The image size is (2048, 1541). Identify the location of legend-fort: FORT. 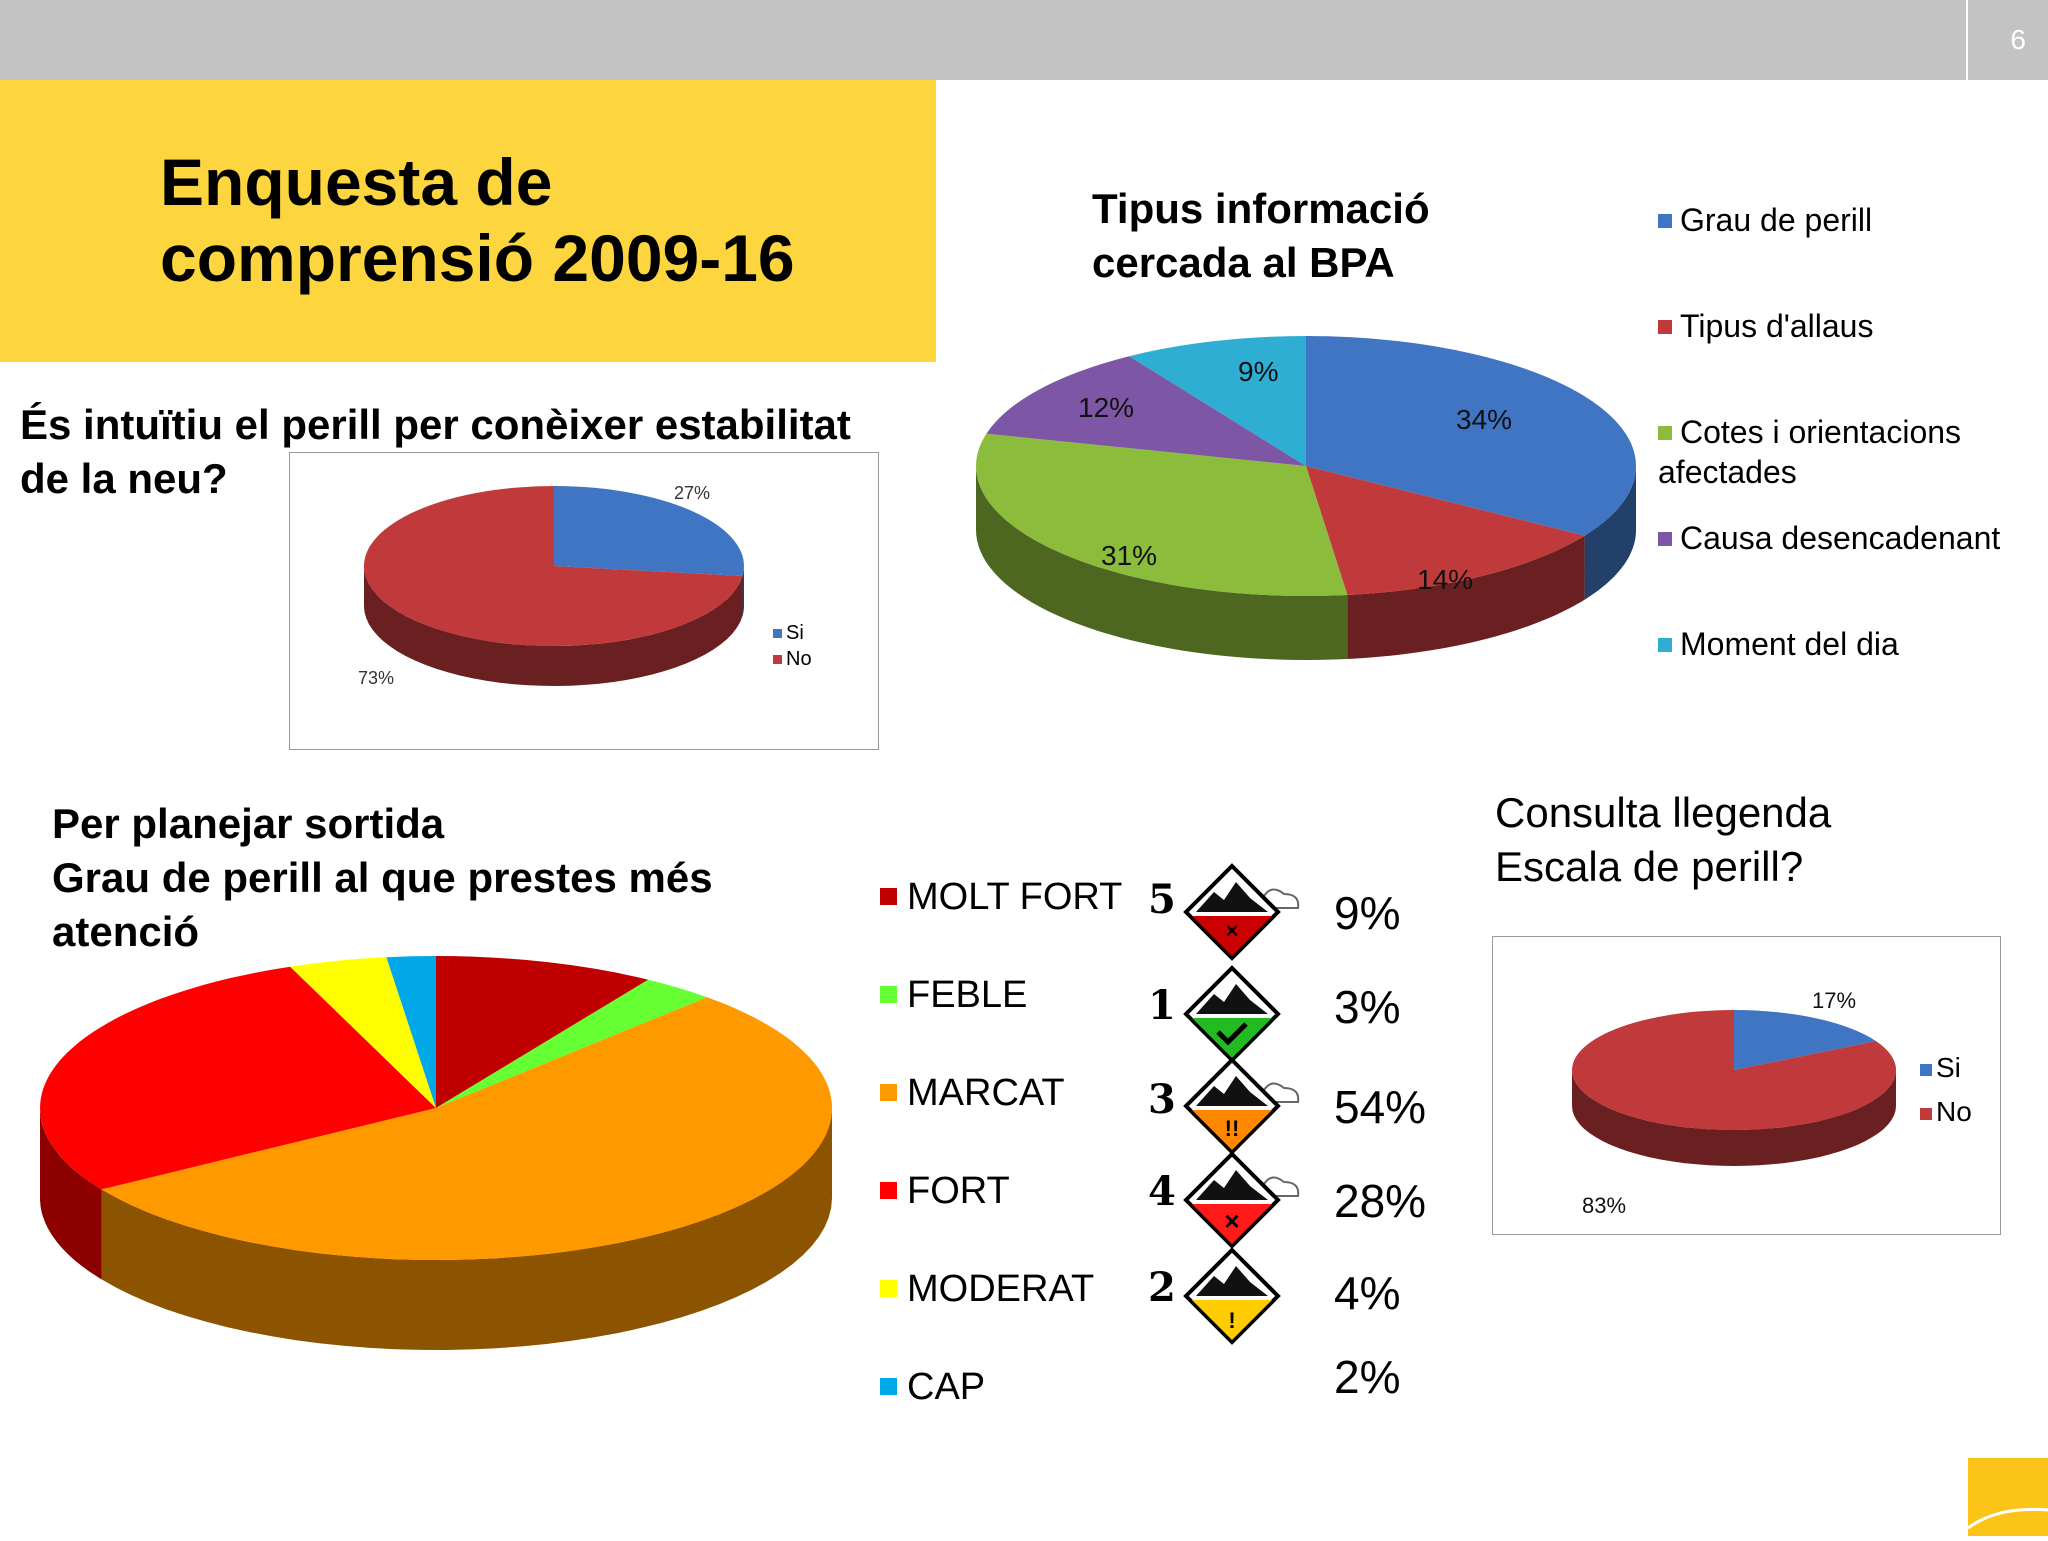
(945, 1191).